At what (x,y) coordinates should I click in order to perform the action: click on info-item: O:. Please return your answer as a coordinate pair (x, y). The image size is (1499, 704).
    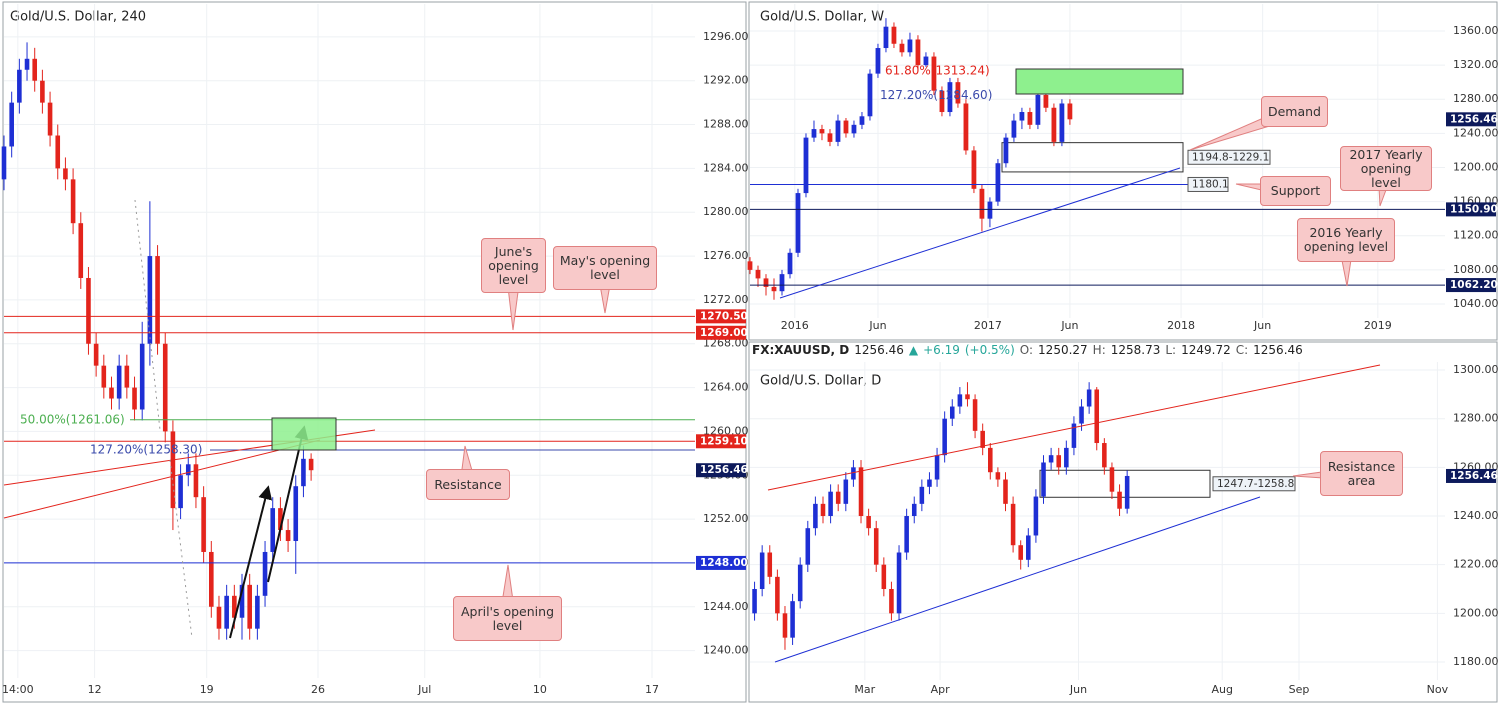
    Looking at the image, I should click on (1026, 350).